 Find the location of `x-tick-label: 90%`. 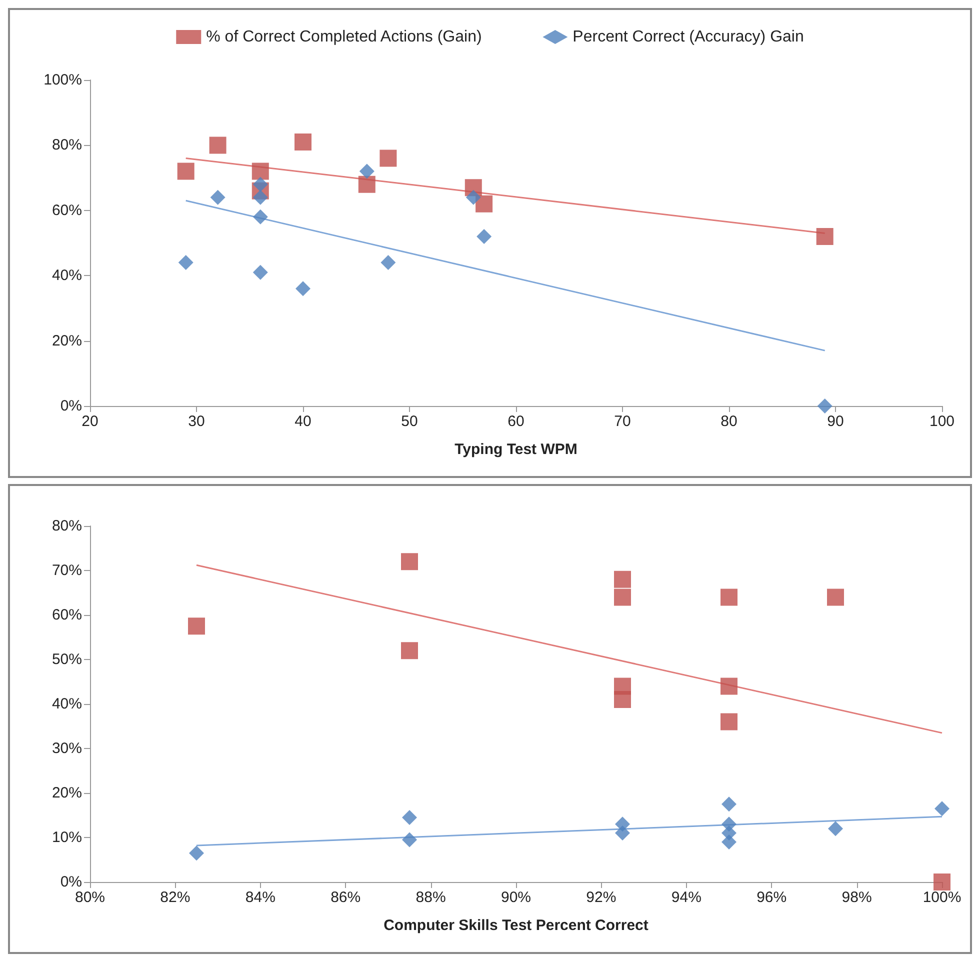

x-tick-label: 90% is located at coordinates (516, 897).